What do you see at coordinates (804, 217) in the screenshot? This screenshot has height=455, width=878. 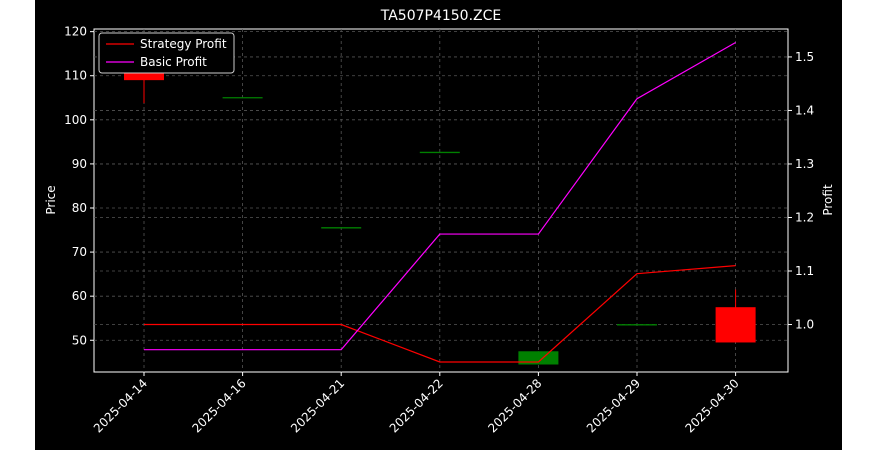 I see `y2-tick-label: 1.2` at bounding box center [804, 217].